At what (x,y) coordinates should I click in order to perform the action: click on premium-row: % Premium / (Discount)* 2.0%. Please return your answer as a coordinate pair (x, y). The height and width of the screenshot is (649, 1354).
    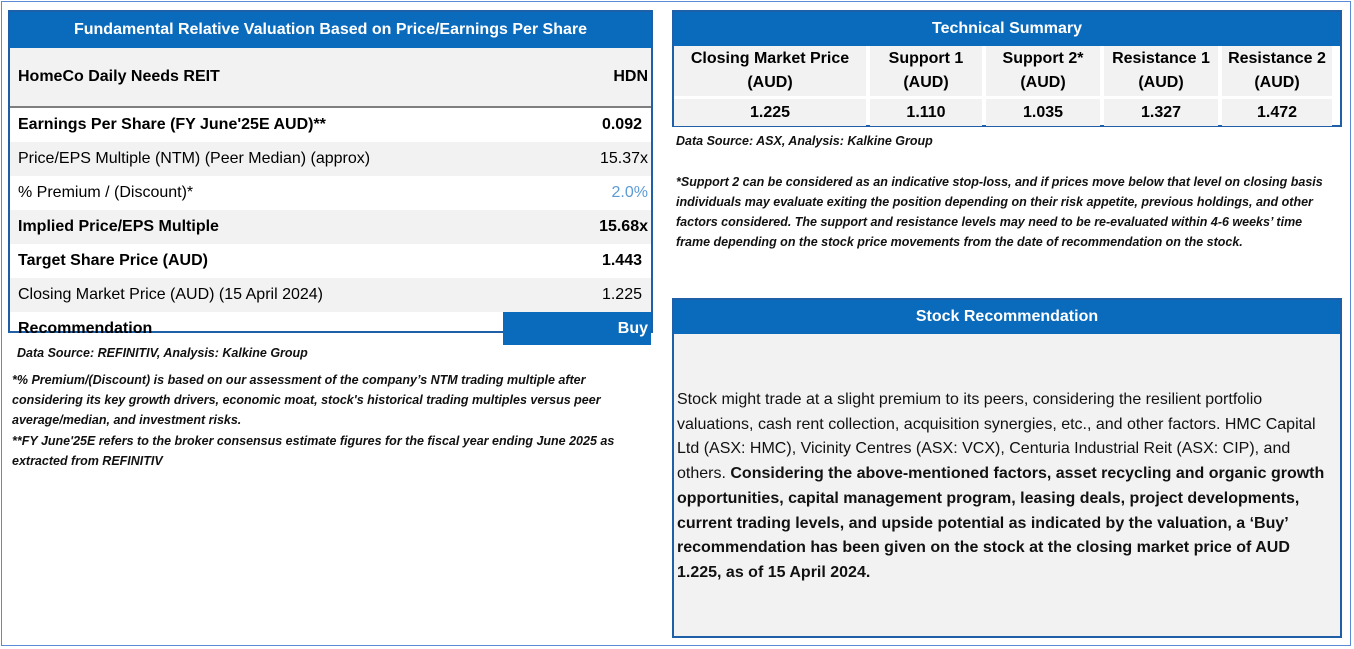
    Looking at the image, I should click on (330, 193).